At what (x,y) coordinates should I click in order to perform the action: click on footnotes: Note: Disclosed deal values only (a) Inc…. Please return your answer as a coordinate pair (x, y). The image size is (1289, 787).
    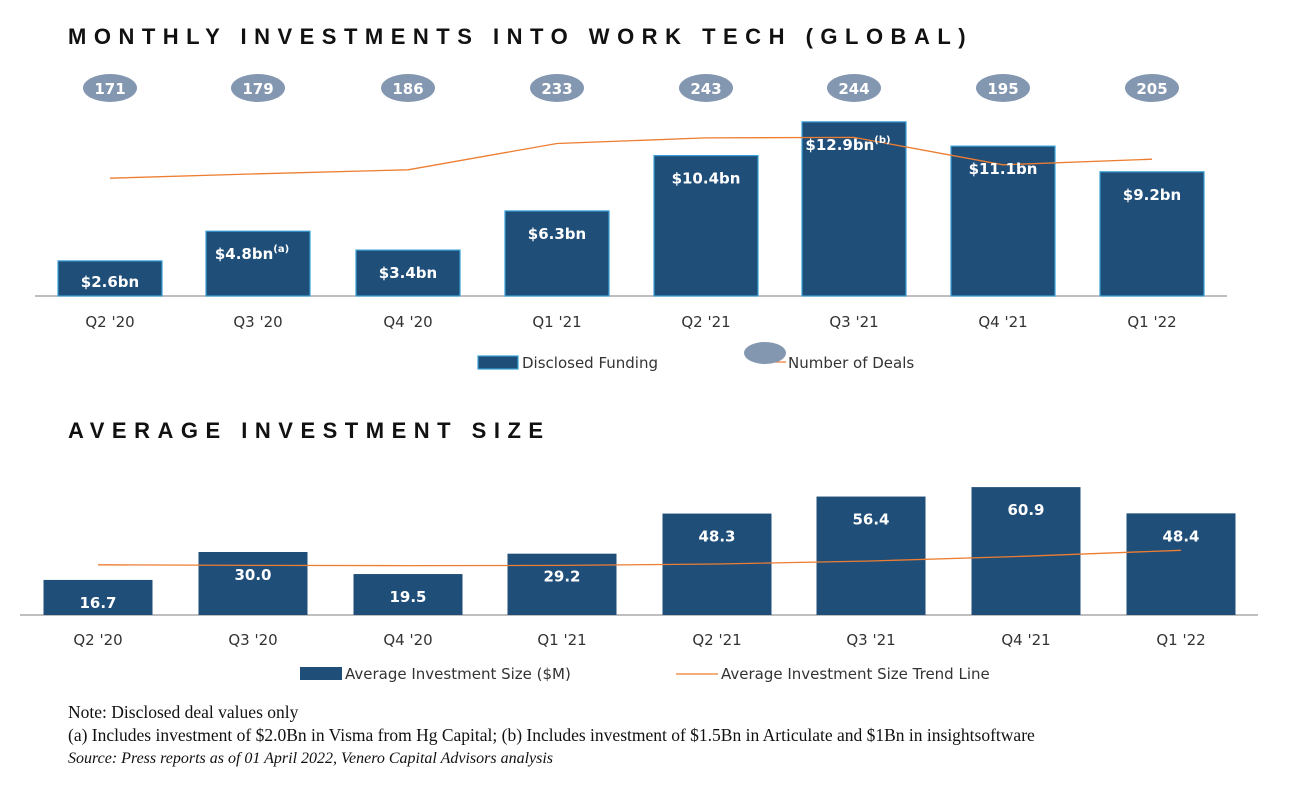
    Looking at the image, I should click on (551, 735).